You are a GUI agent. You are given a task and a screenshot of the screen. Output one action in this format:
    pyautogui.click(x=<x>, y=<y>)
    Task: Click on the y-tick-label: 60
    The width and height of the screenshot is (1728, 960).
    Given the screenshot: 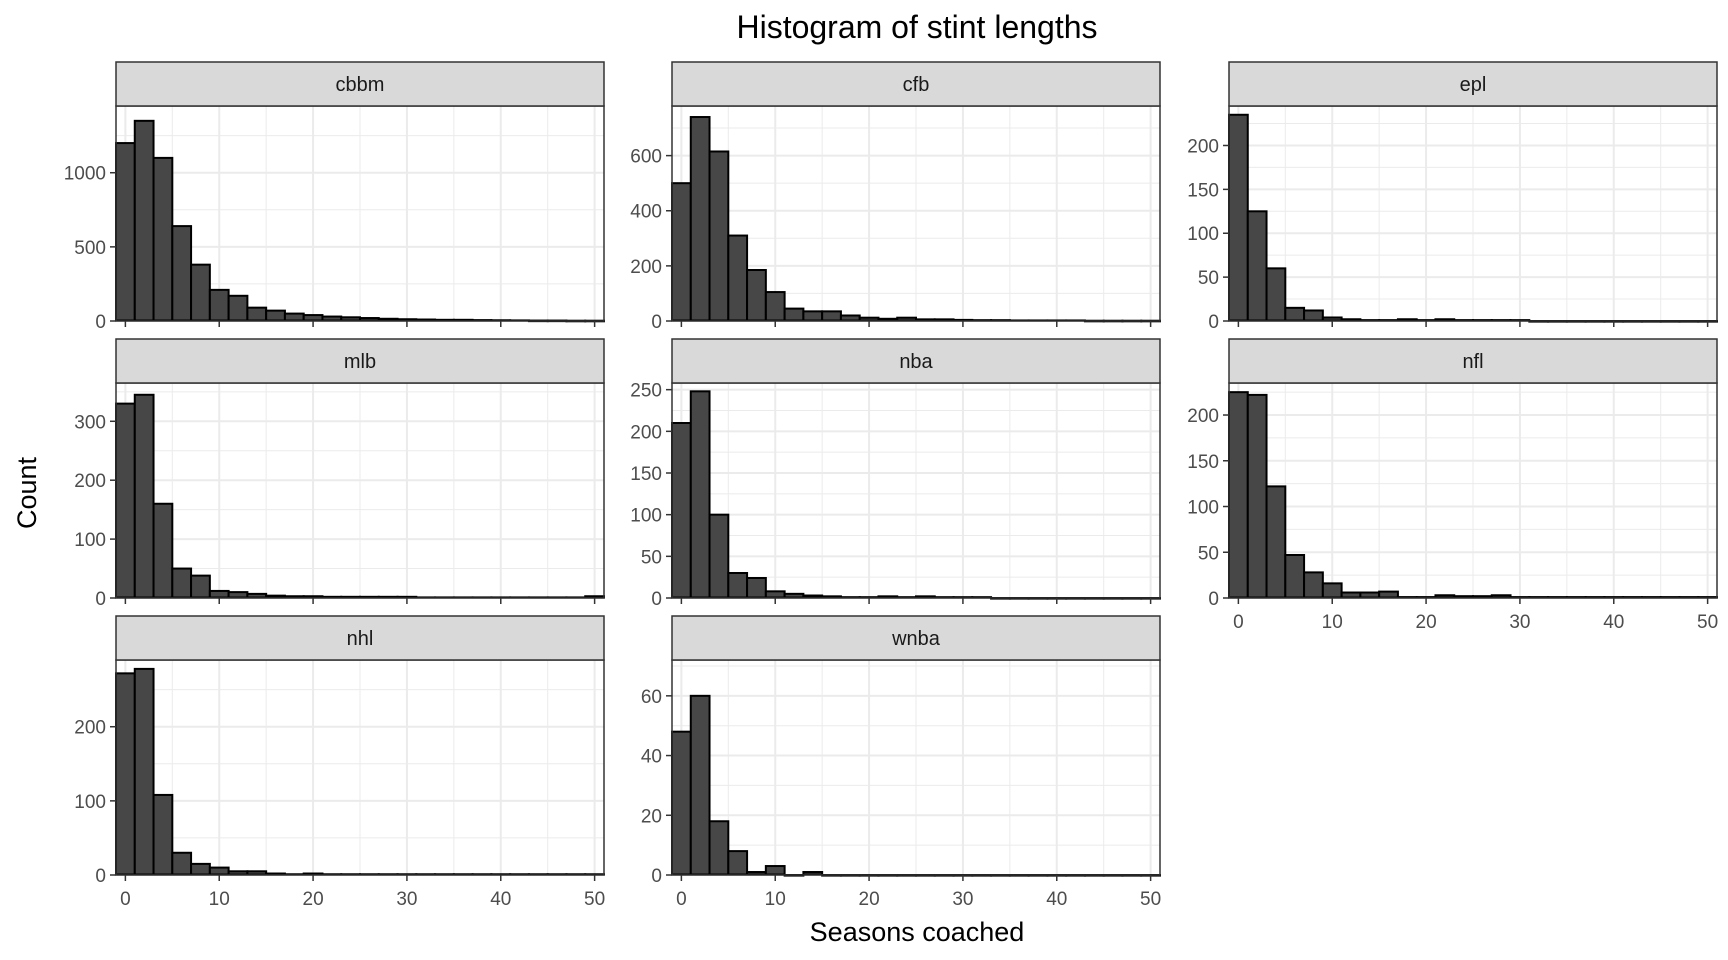 What is the action you would take?
    pyautogui.click(x=651, y=697)
    